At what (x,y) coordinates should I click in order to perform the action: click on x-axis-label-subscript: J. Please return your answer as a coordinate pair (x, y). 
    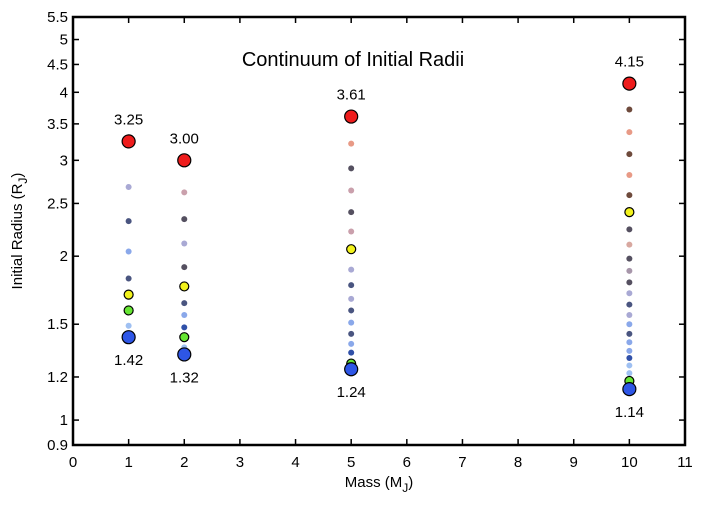
    Looking at the image, I should click on (405, 488).